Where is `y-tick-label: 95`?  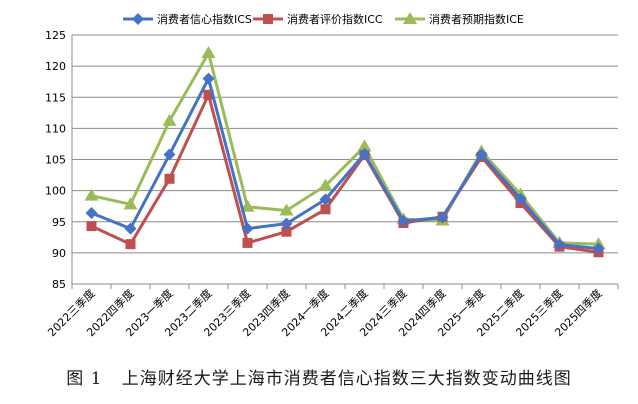
y-tick-label: 95 is located at coordinates (59, 222).